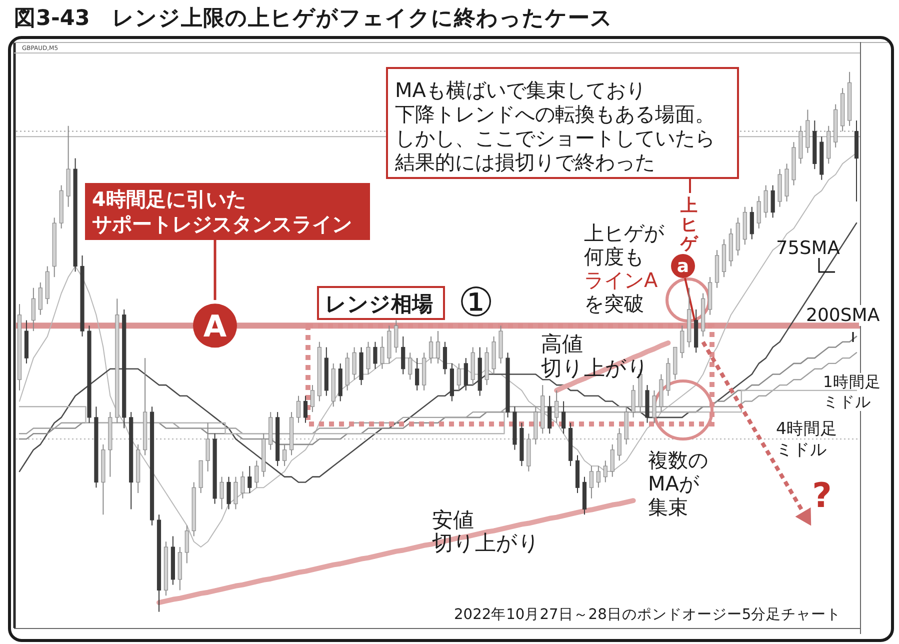  Describe the element at coordinates (595, 356) in the screenshot. I see `series-label: 高値切り上がり` at that location.